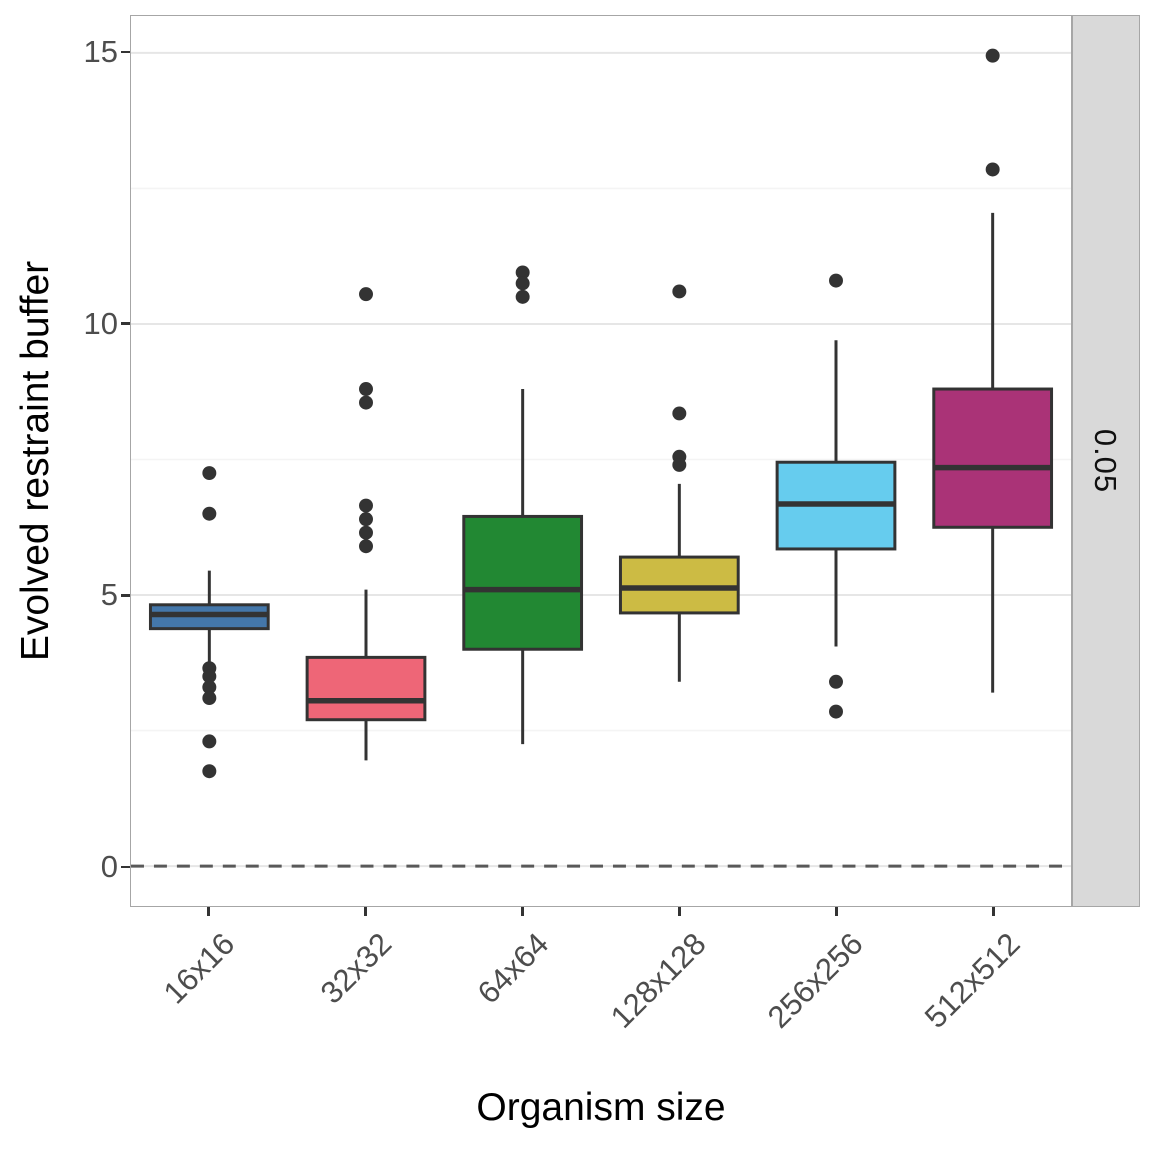 This screenshot has width=1152, height=1152. What do you see at coordinates (815, 980) in the screenshot?
I see `x-tick-label-256x256: 256x256` at bounding box center [815, 980].